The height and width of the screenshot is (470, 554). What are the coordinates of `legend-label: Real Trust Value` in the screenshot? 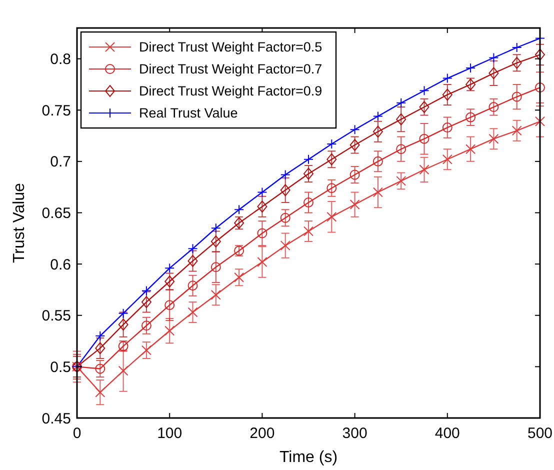 It's located at (188, 113).